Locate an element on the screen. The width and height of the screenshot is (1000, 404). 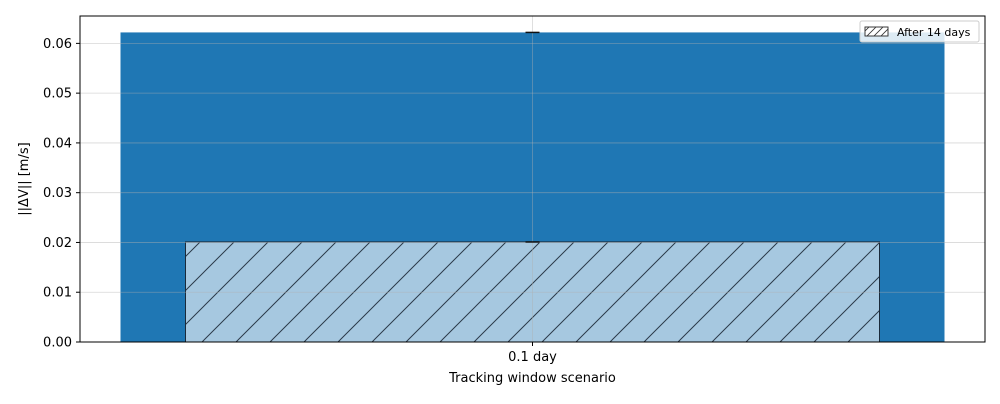
y-tick-label: 0.01 is located at coordinates (57, 293).